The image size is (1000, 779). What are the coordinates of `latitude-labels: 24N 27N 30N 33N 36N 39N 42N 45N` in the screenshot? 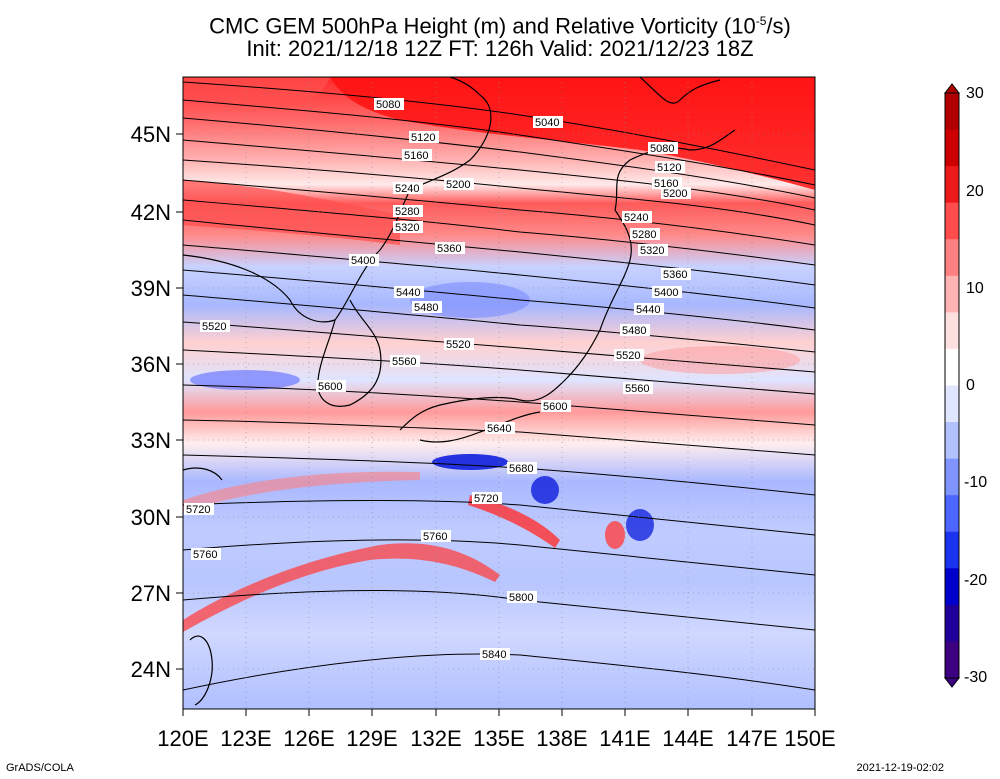 It's located at (151, 402).